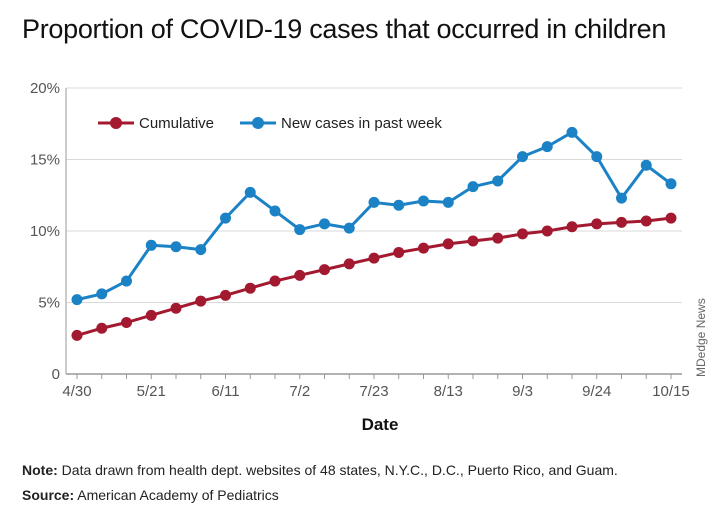 This screenshot has height=528, width=720. What do you see at coordinates (48, 495) in the screenshot?
I see `source-label: Source:` at bounding box center [48, 495].